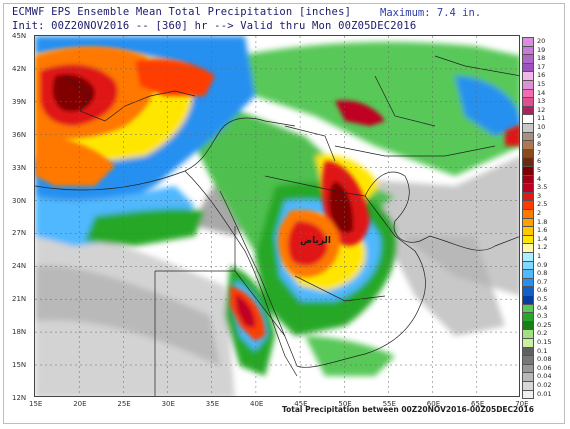 The width and height of the screenshot is (570, 429). Describe the element at coordinates (541, 66) in the screenshot. I see `legend-label: 17` at that location.